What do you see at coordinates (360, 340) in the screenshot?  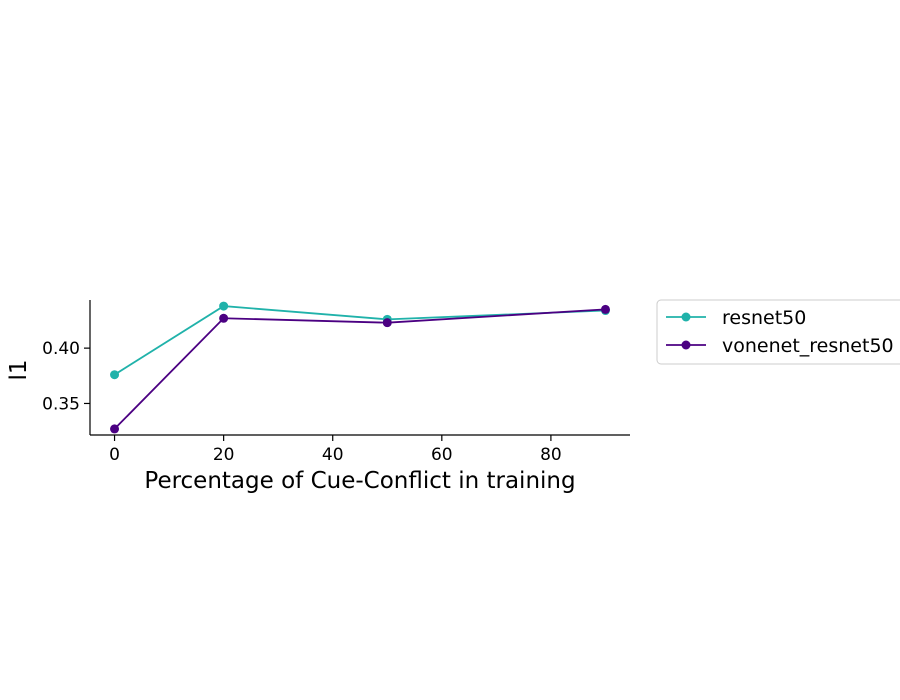 I see `series-line-resnet50` at bounding box center [360, 340].